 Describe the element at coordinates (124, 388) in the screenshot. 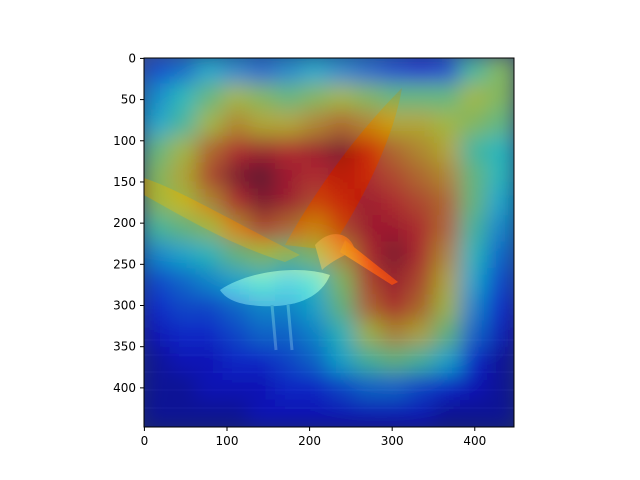

I see `y-tick-label: 400` at that location.